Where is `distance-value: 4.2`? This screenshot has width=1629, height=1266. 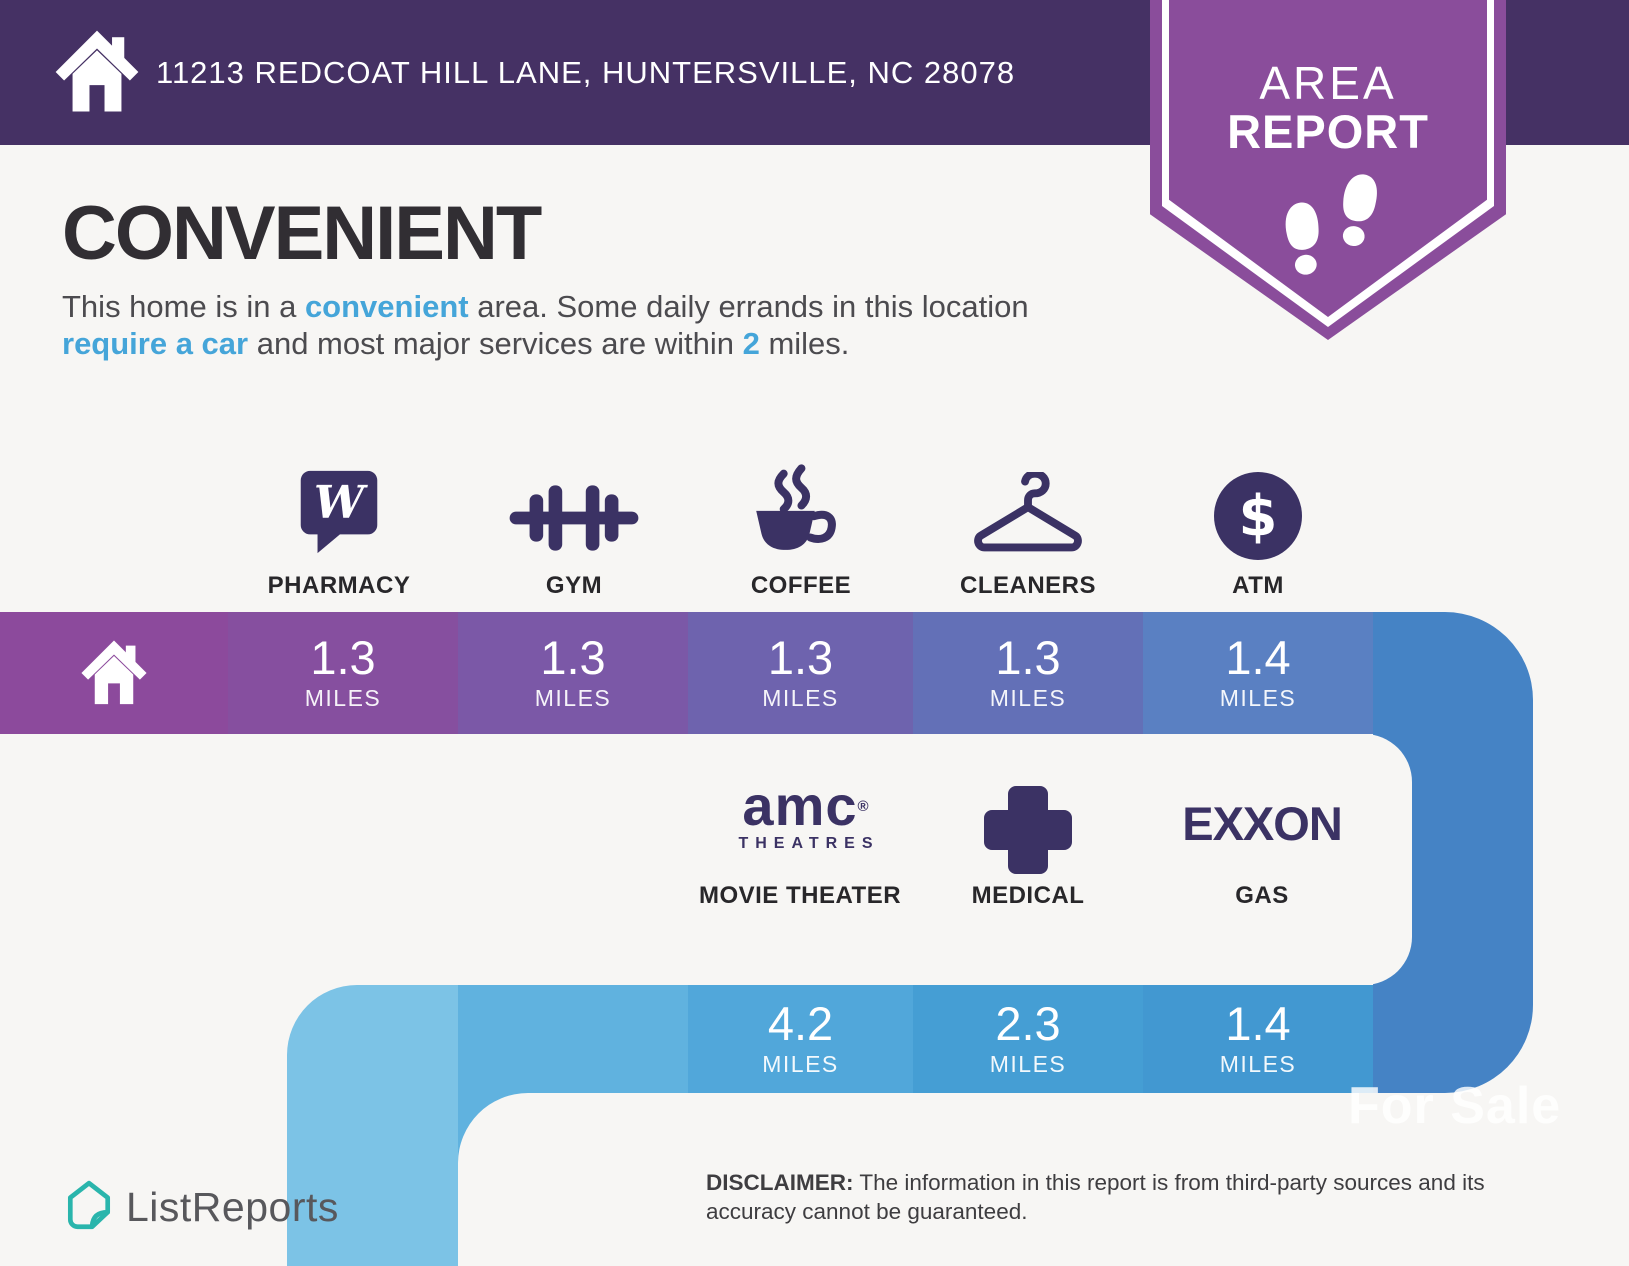
distance-value: 4.2 is located at coordinates (800, 1023).